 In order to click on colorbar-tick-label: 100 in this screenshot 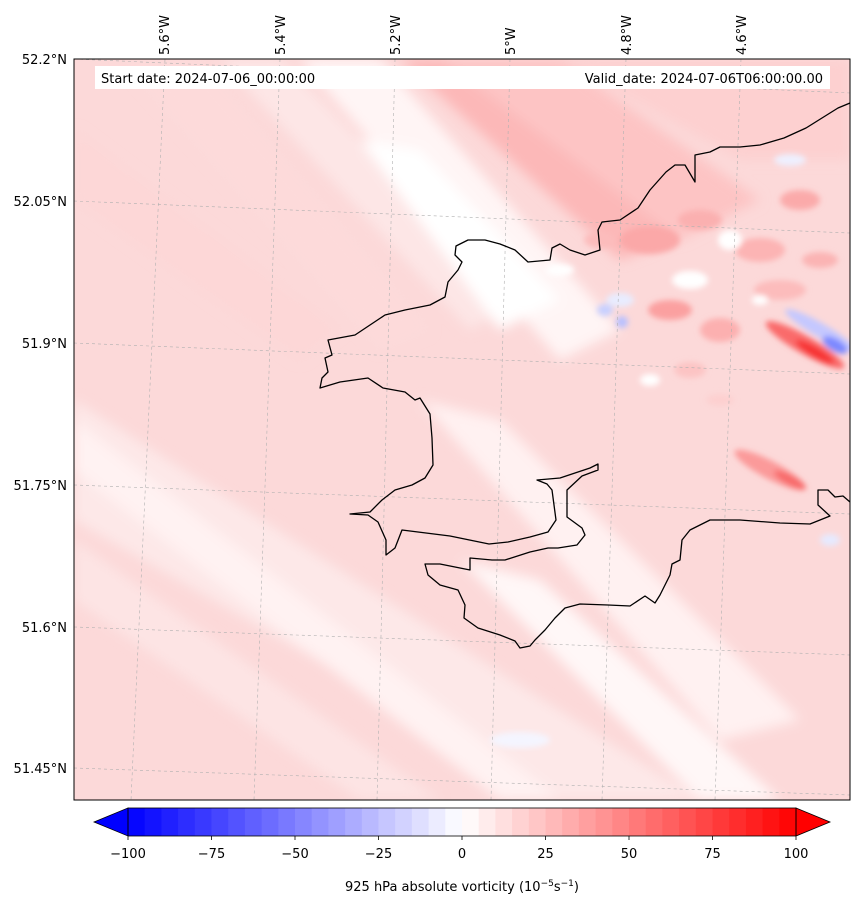, I will do `click(796, 854)`.